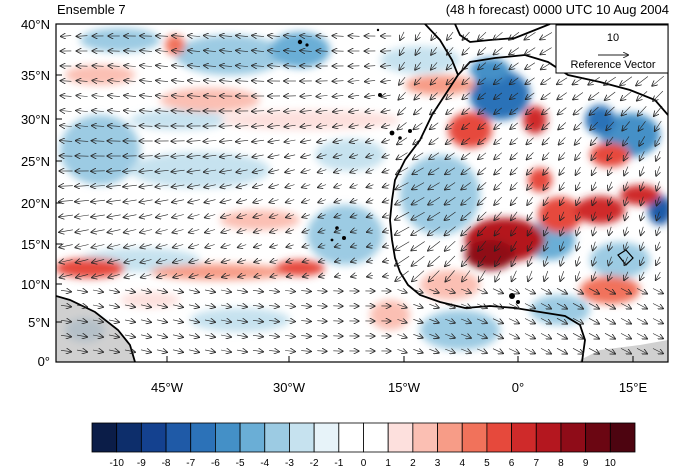 Image resolution: width=673 pixels, height=471 pixels. Describe the element at coordinates (586, 463) in the screenshot. I see `colorbar-label: 9` at that location.